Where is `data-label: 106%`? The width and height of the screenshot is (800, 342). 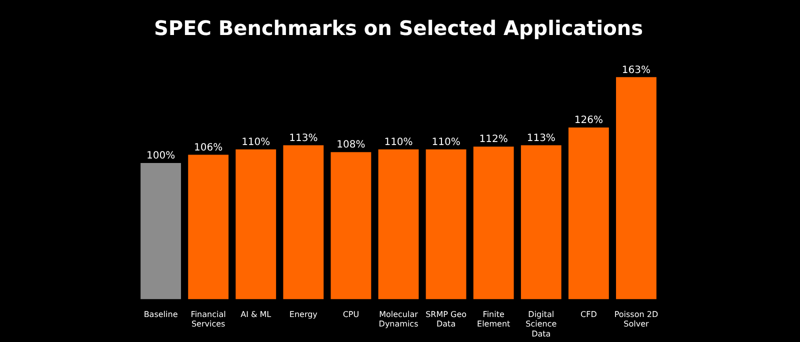 data-label: 106% is located at coordinates (208, 148).